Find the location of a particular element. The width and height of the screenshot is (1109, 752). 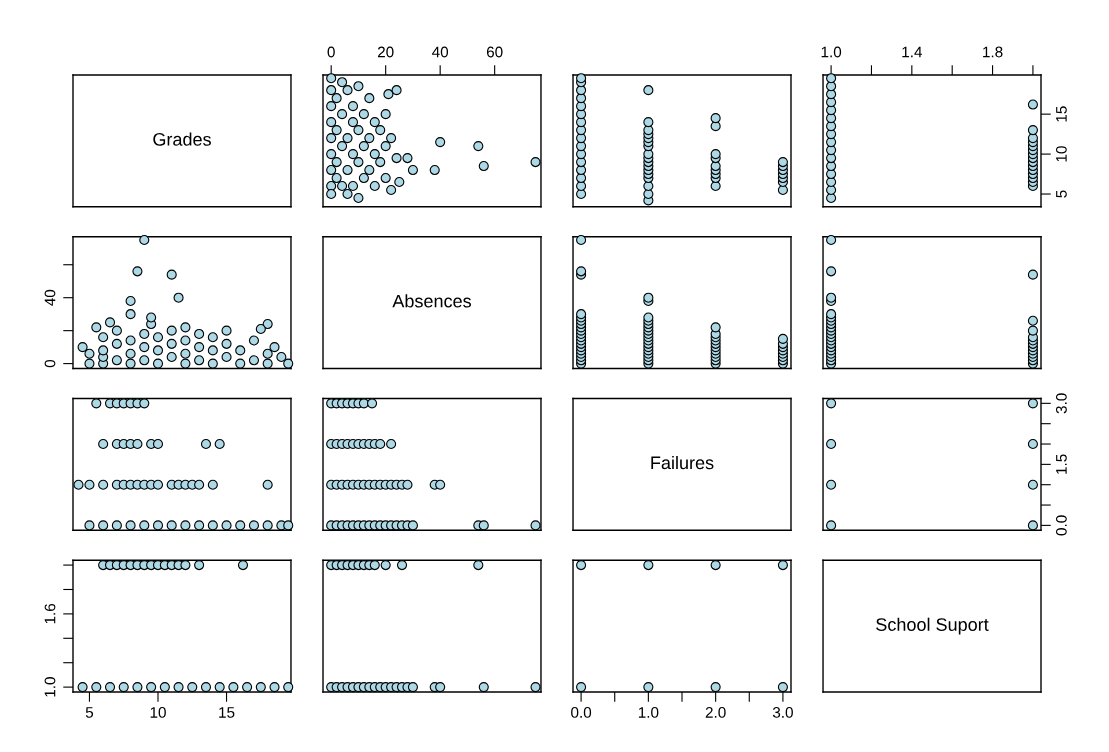

text: Grades is located at coordinates (182, 139).